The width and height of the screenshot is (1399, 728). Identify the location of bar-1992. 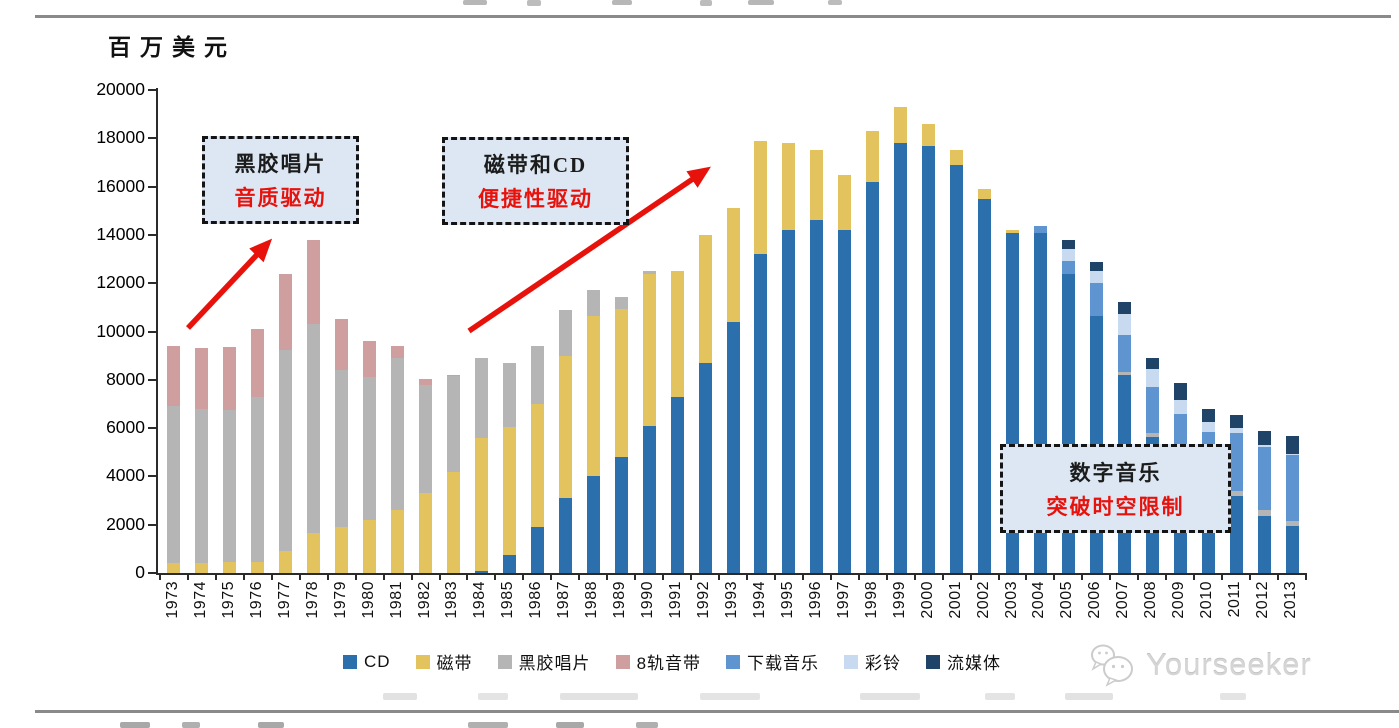
(705, 403).